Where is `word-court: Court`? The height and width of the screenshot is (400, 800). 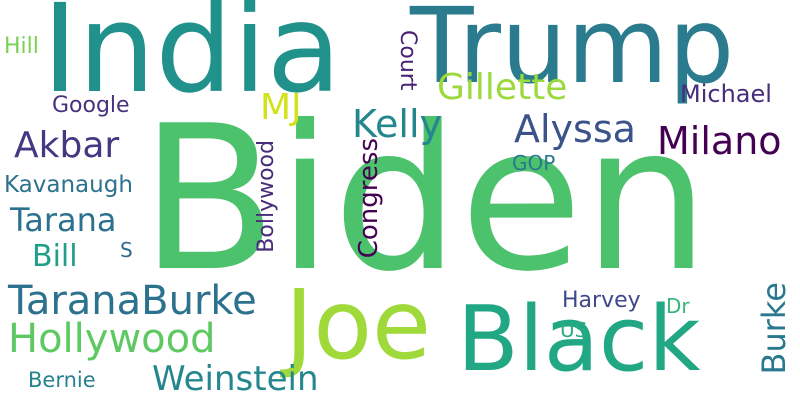 word-court: Court is located at coordinates (407, 60).